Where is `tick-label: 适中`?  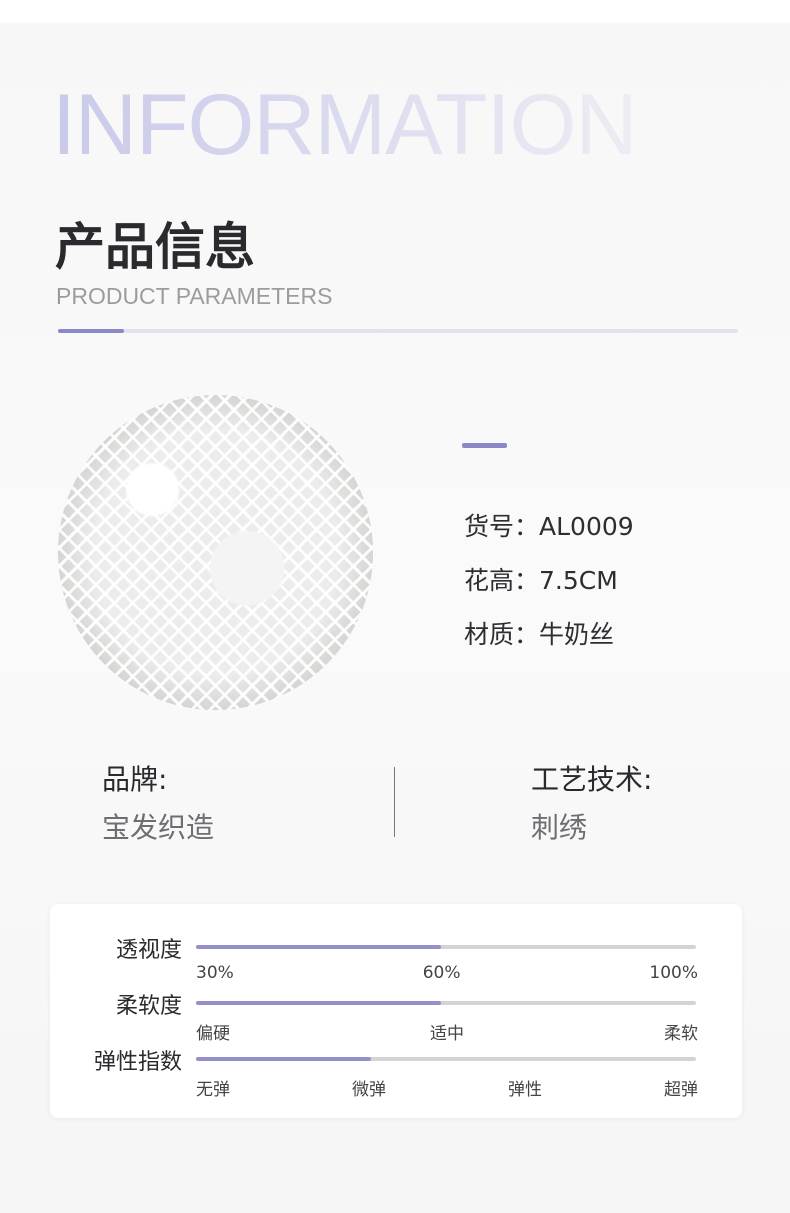
tick-label: 适中 is located at coordinates (447, 1034).